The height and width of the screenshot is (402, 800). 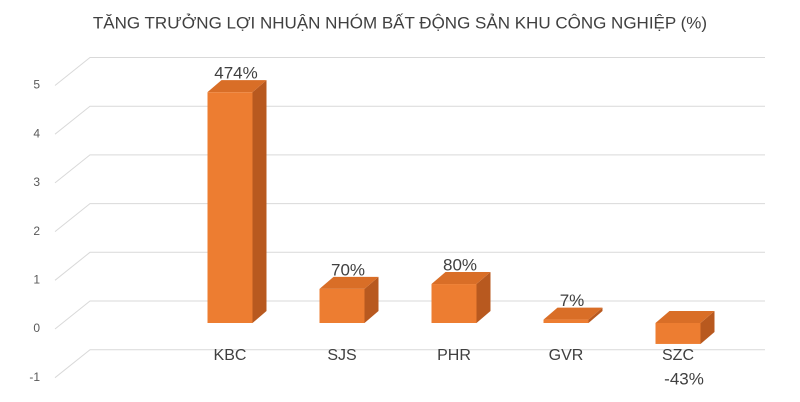 What do you see at coordinates (36, 133) in the screenshot?
I see `y-tick-label: 4` at bounding box center [36, 133].